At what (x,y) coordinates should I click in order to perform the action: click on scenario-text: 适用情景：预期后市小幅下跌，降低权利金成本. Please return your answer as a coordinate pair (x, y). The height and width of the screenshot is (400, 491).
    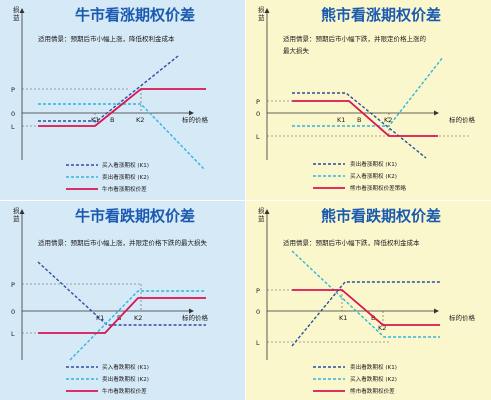
    Looking at the image, I should click on (351, 242).